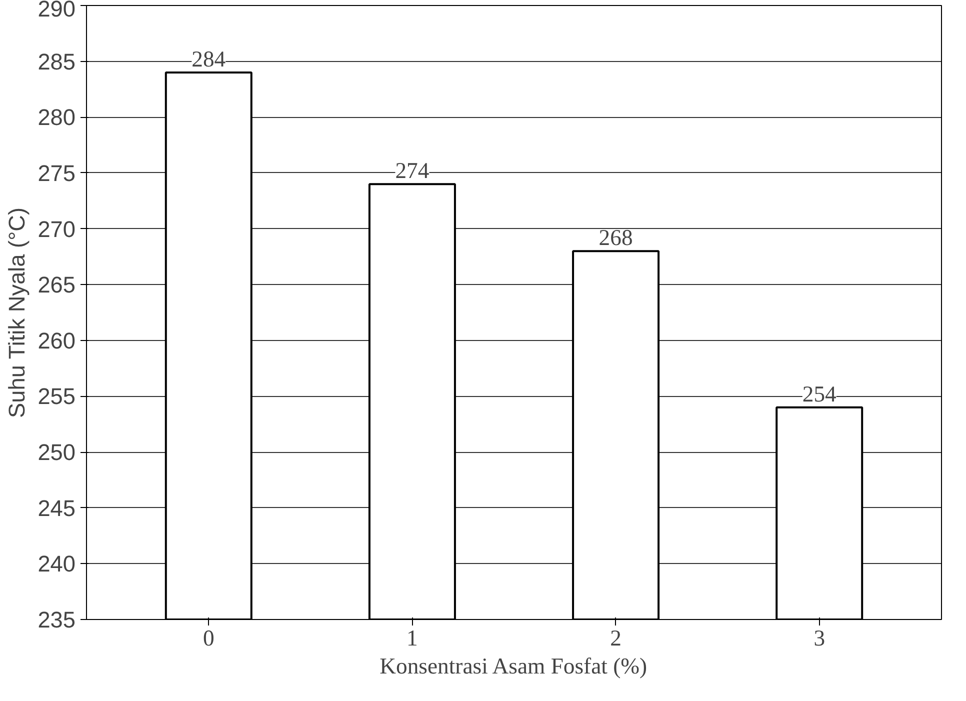 The width and height of the screenshot is (966, 701). What do you see at coordinates (57, 61) in the screenshot?
I see `y-tick-label: 285` at bounding box center [57, 61].